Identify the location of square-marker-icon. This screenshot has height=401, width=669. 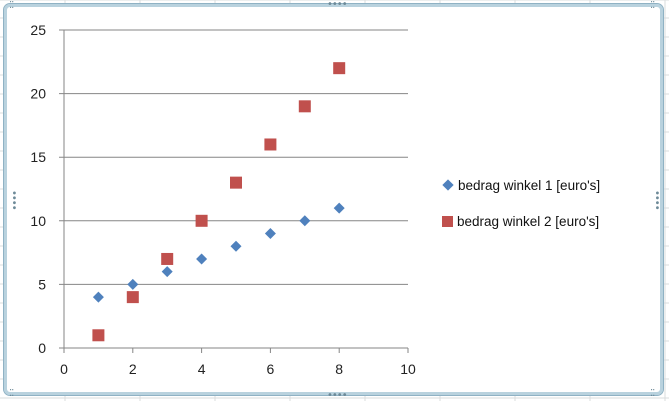
(447, 221).